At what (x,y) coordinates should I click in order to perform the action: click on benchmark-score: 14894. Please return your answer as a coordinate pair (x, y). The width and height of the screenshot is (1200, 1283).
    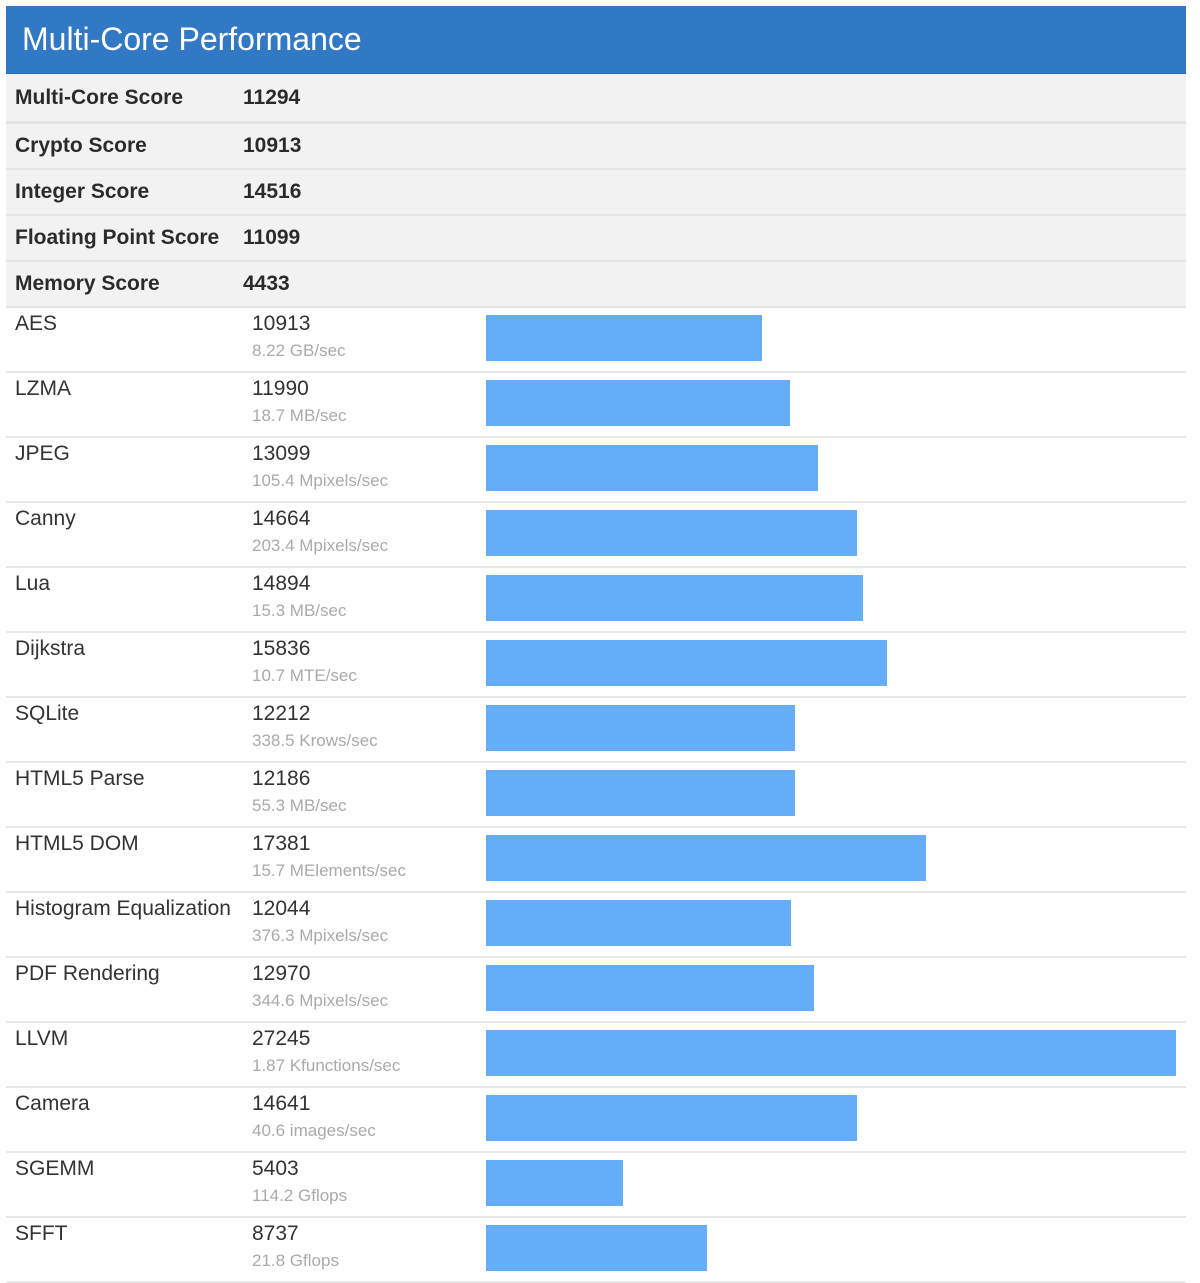
    Looking at the image, I should click on (281, 583).